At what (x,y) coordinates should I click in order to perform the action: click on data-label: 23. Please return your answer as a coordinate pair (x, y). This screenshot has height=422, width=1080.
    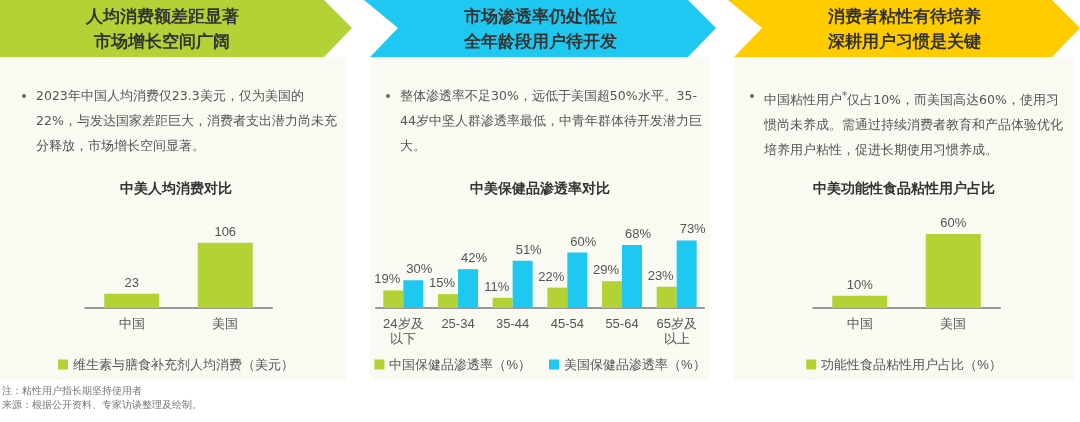
    Looking at the image, I should click on (131, 282).